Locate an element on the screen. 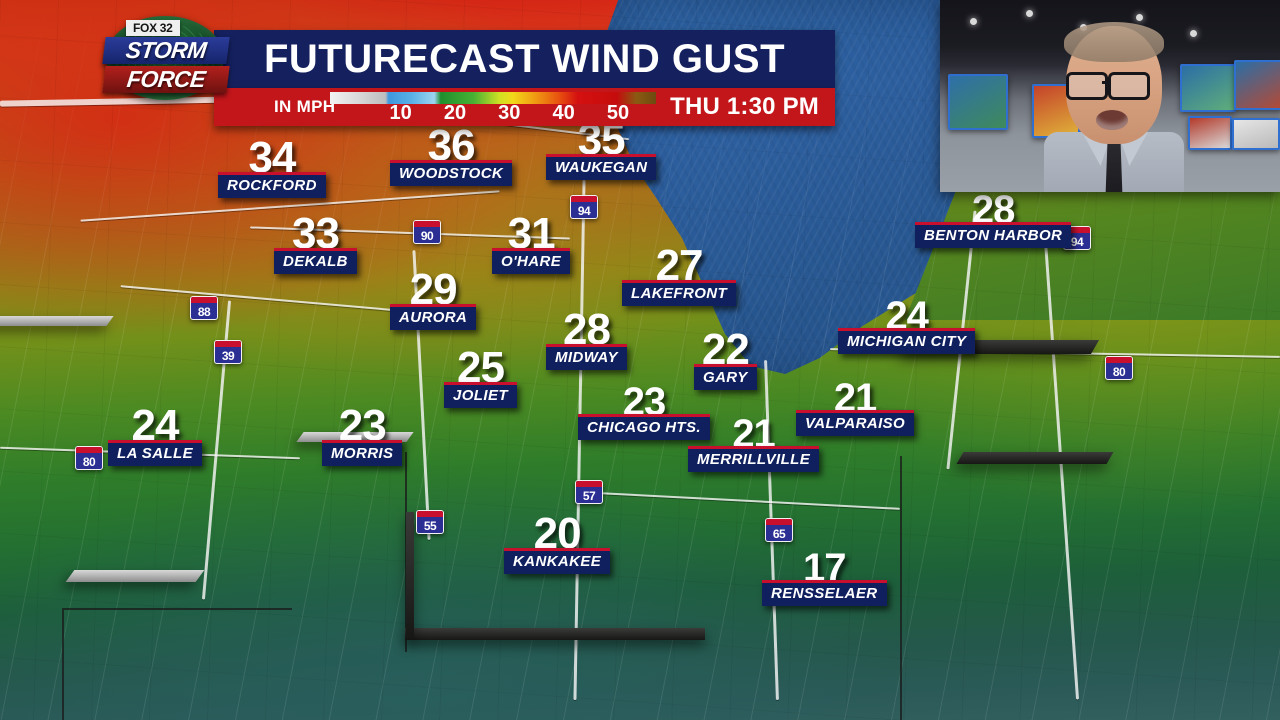 This screenshot has width=1280, height=720. valid-time-label: THU 1:30 PM is located at coordinates (744, 106).